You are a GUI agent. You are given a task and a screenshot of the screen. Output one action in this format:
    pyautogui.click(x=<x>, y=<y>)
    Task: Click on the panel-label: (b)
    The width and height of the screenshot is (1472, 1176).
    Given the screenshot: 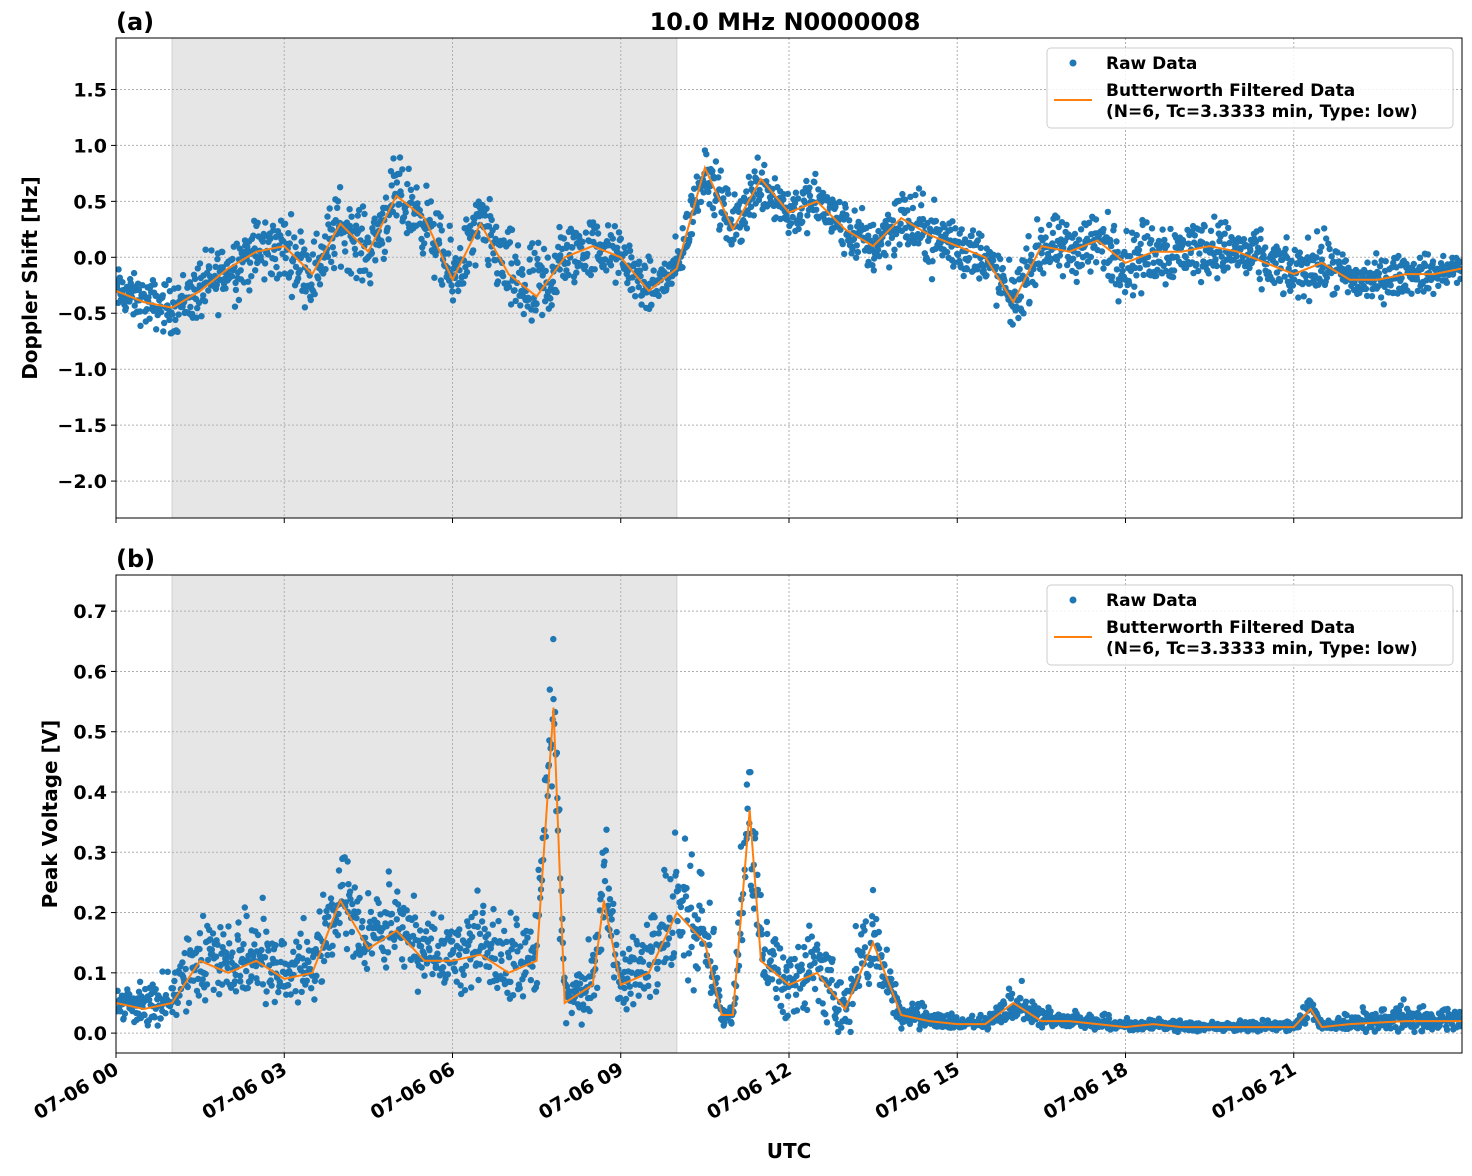 What is the action you would take?
    pyautogui.click(x=135, y=559)
    